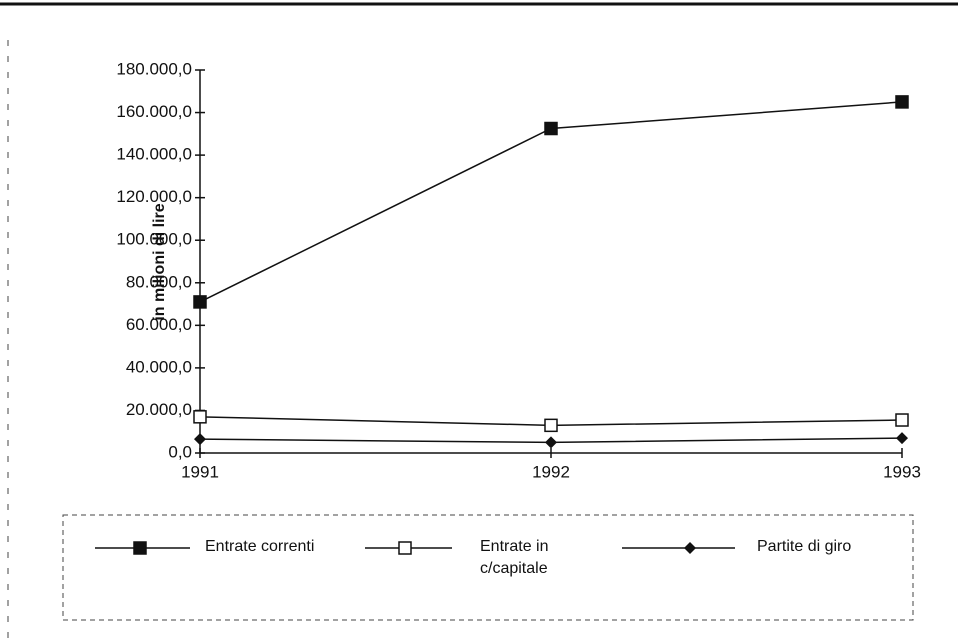 The width and height of the screenshot is (958, 639). I want to click on legend-label-box: Partite di giro, so click(804, 546).